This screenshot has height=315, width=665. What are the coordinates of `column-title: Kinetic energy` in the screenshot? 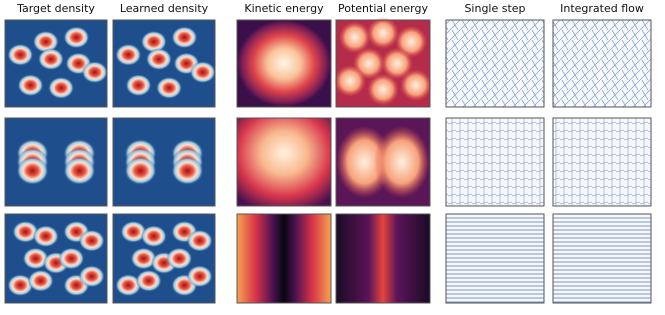 It's located at (284, 8).